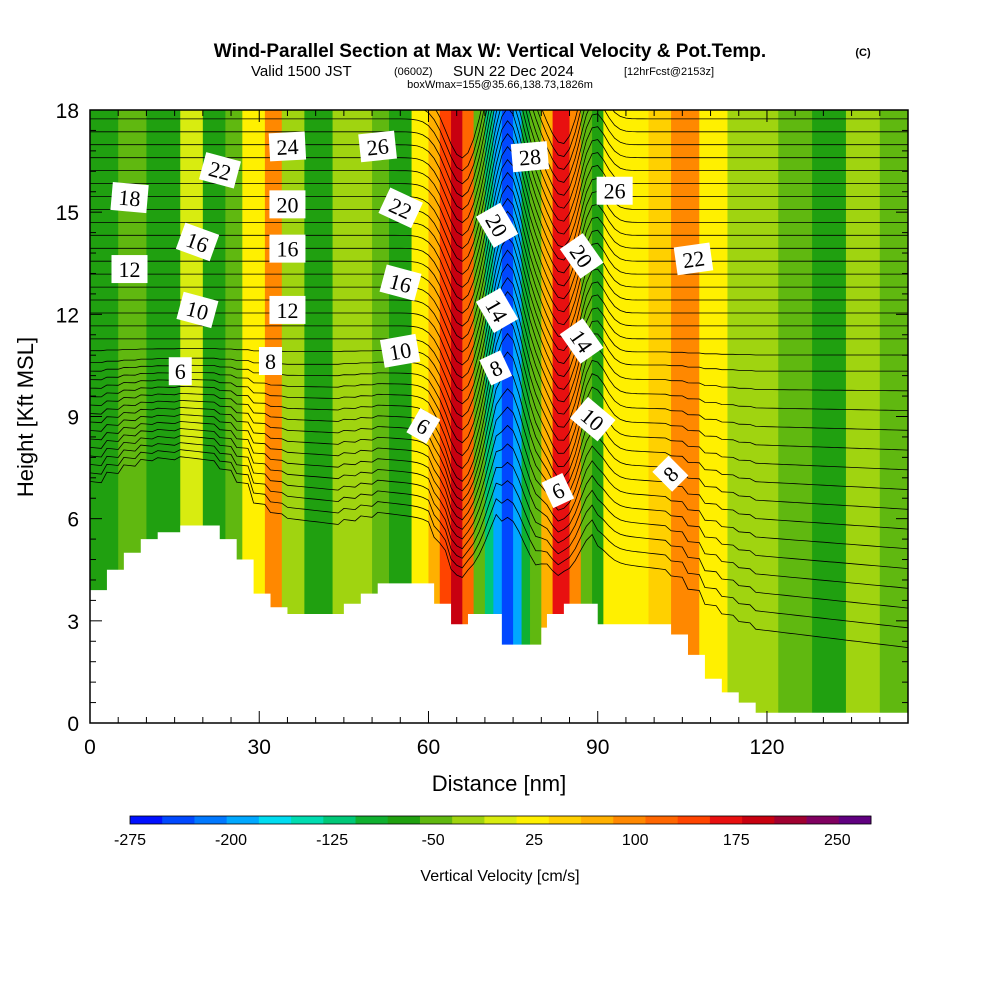 The width and height of the screenshot is (1000, 1000). What do you see at coordinates (499, 876) in the screenshot?
I see `colorbar-title: Vertical Velocity [cm/s]` at bounding box center [499, 876].